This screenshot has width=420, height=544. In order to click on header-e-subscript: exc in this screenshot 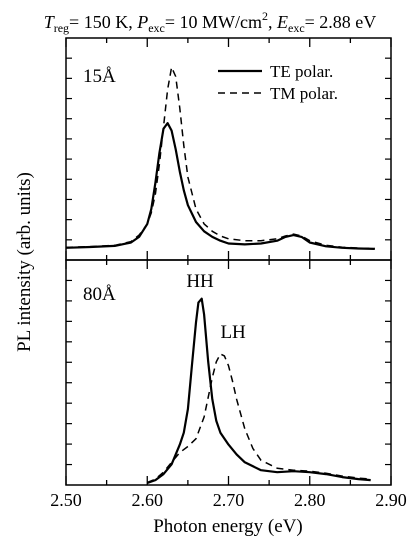, I will do `click(296, 28)`.